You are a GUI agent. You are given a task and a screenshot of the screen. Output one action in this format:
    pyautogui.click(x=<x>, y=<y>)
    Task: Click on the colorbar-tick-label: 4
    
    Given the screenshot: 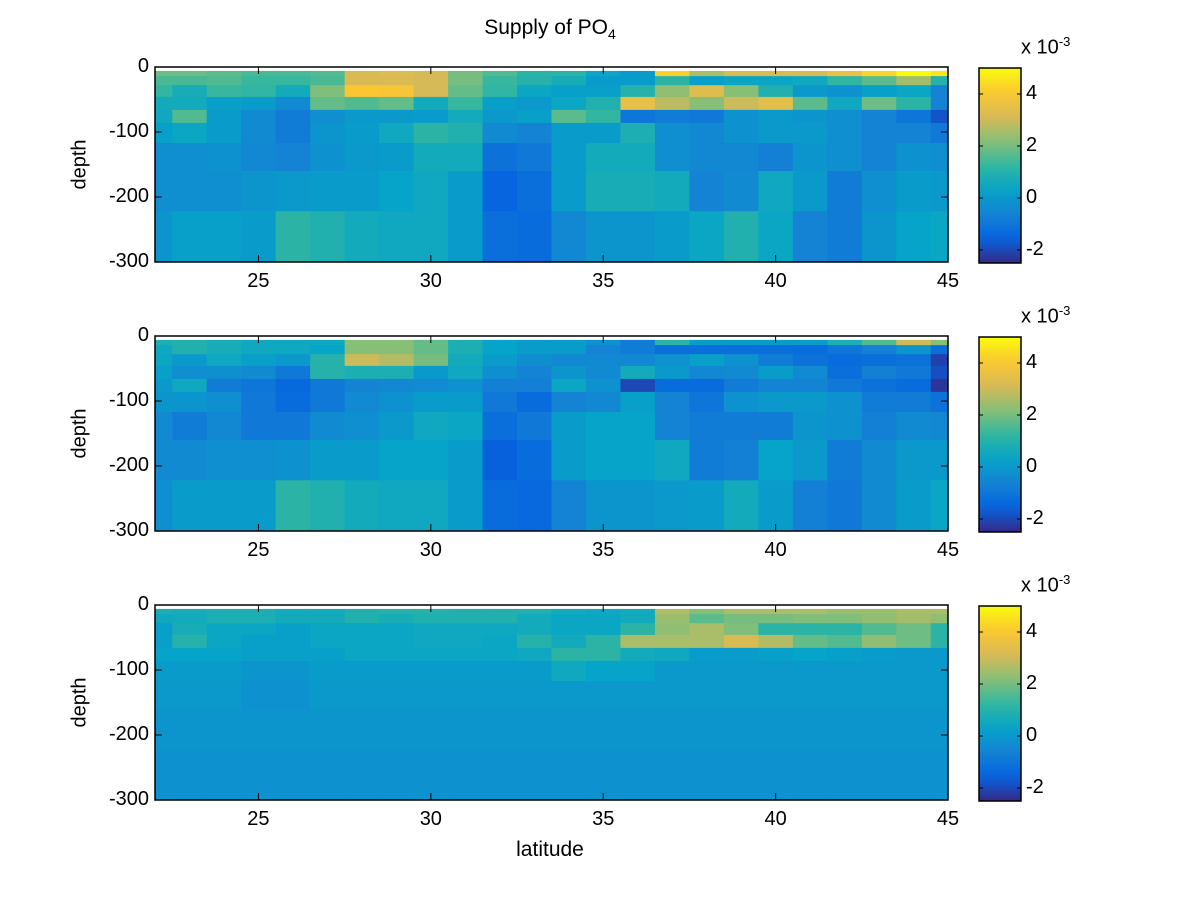 What is the action you would take?
    pyautogui.click(x=1032, y=362)
    